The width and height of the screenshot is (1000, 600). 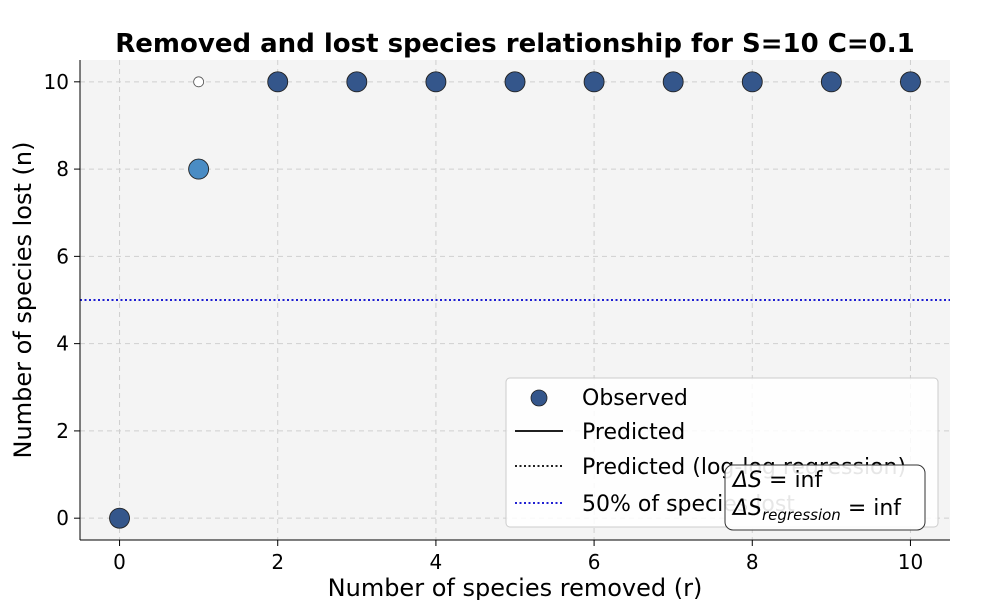 I want to click on delta-s-annotation: ΔS = inf ΔSregression = inf, so click(x=825, y=497).